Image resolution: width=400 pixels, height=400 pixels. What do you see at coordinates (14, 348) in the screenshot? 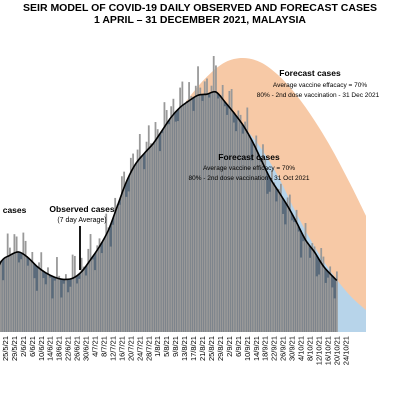
I see `x-tick-label: 29/5/21` at bounding box center [14, 348].